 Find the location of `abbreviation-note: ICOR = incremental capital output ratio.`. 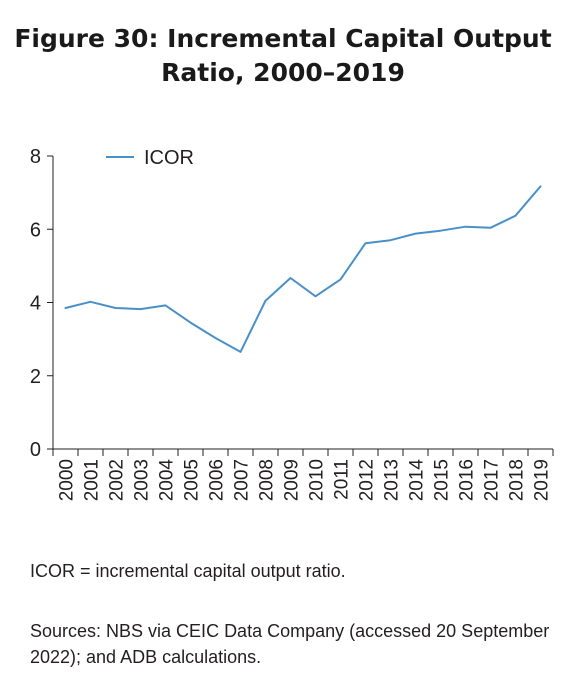

abbreviation-note: ICOR = incremental capital output ratio. is located at coordinates (188, 571).